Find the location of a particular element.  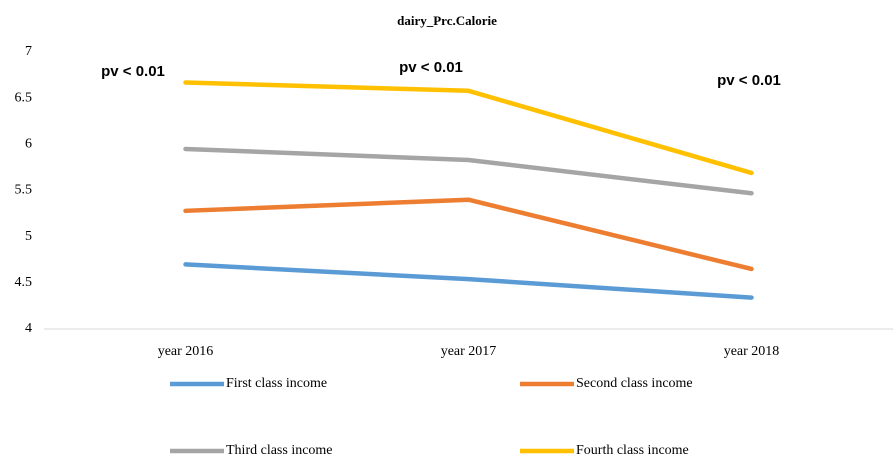

x-tick-label: year 2017 is located at coordinates (469, 351).